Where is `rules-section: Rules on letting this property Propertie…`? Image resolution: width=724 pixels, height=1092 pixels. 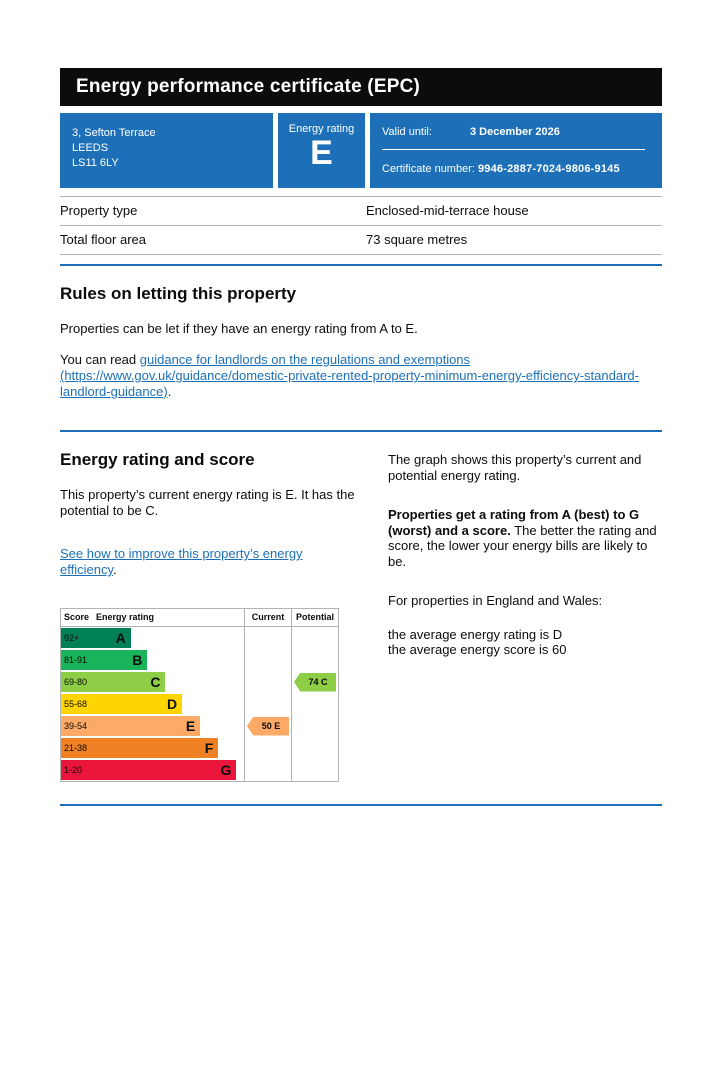
rules-section: Rules on letting this property Propertie… is located at coordinates (361, 342).